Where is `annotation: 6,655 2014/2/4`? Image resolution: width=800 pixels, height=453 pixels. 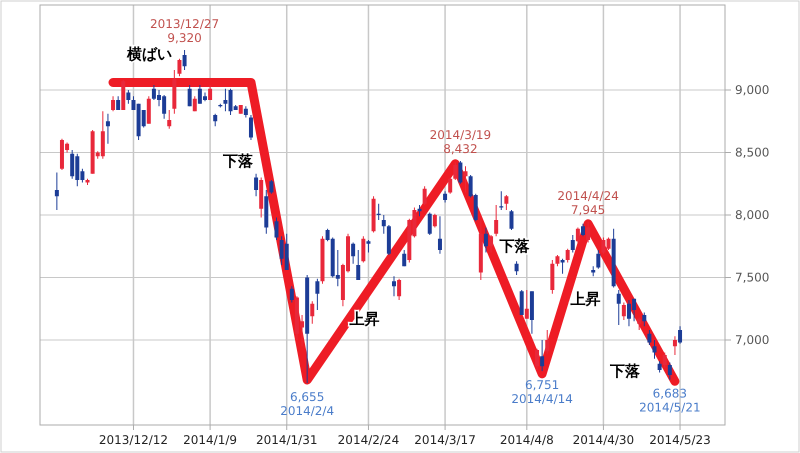 annotation: 6,655 2014/2/4 is located at coordinates (307, 404).